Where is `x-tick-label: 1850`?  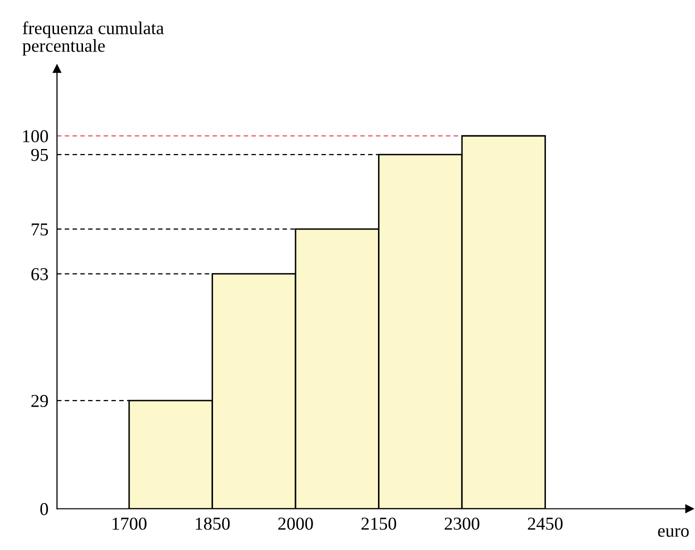
x-tick-label: 1850 is located at coordinates (213, 524).